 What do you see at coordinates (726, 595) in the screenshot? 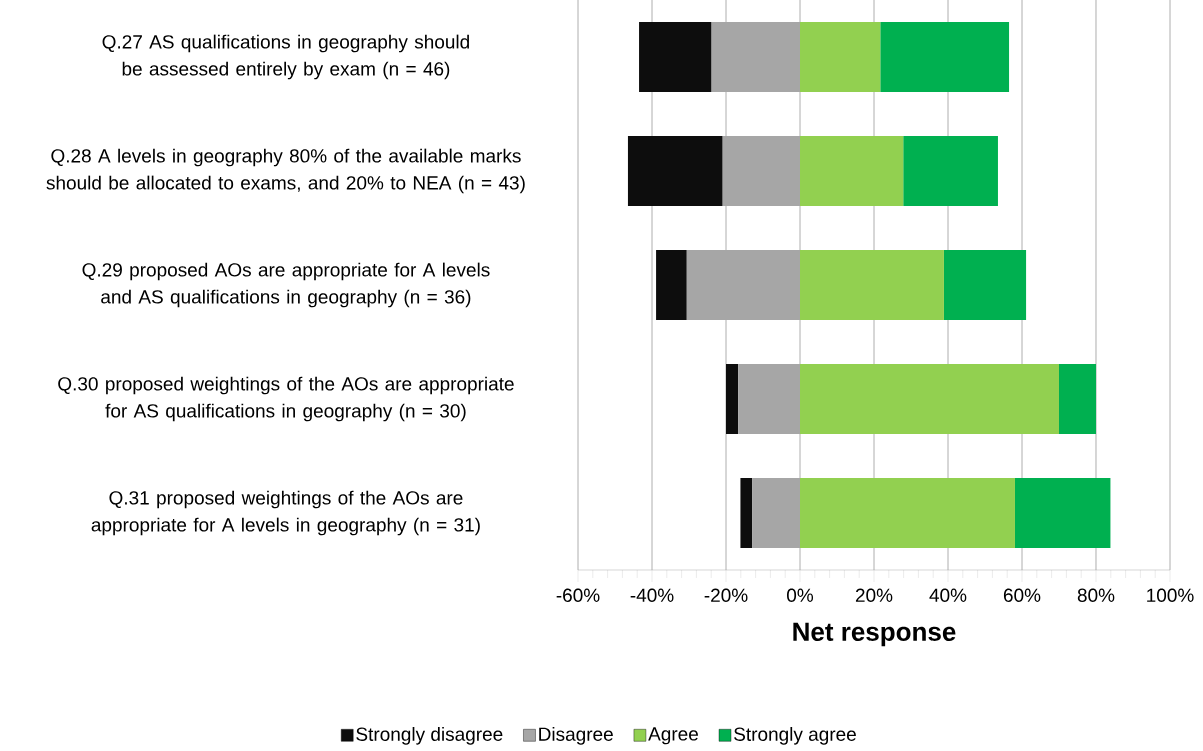
I see `x-tick-label: -20%` at bounding box center [726, 595].